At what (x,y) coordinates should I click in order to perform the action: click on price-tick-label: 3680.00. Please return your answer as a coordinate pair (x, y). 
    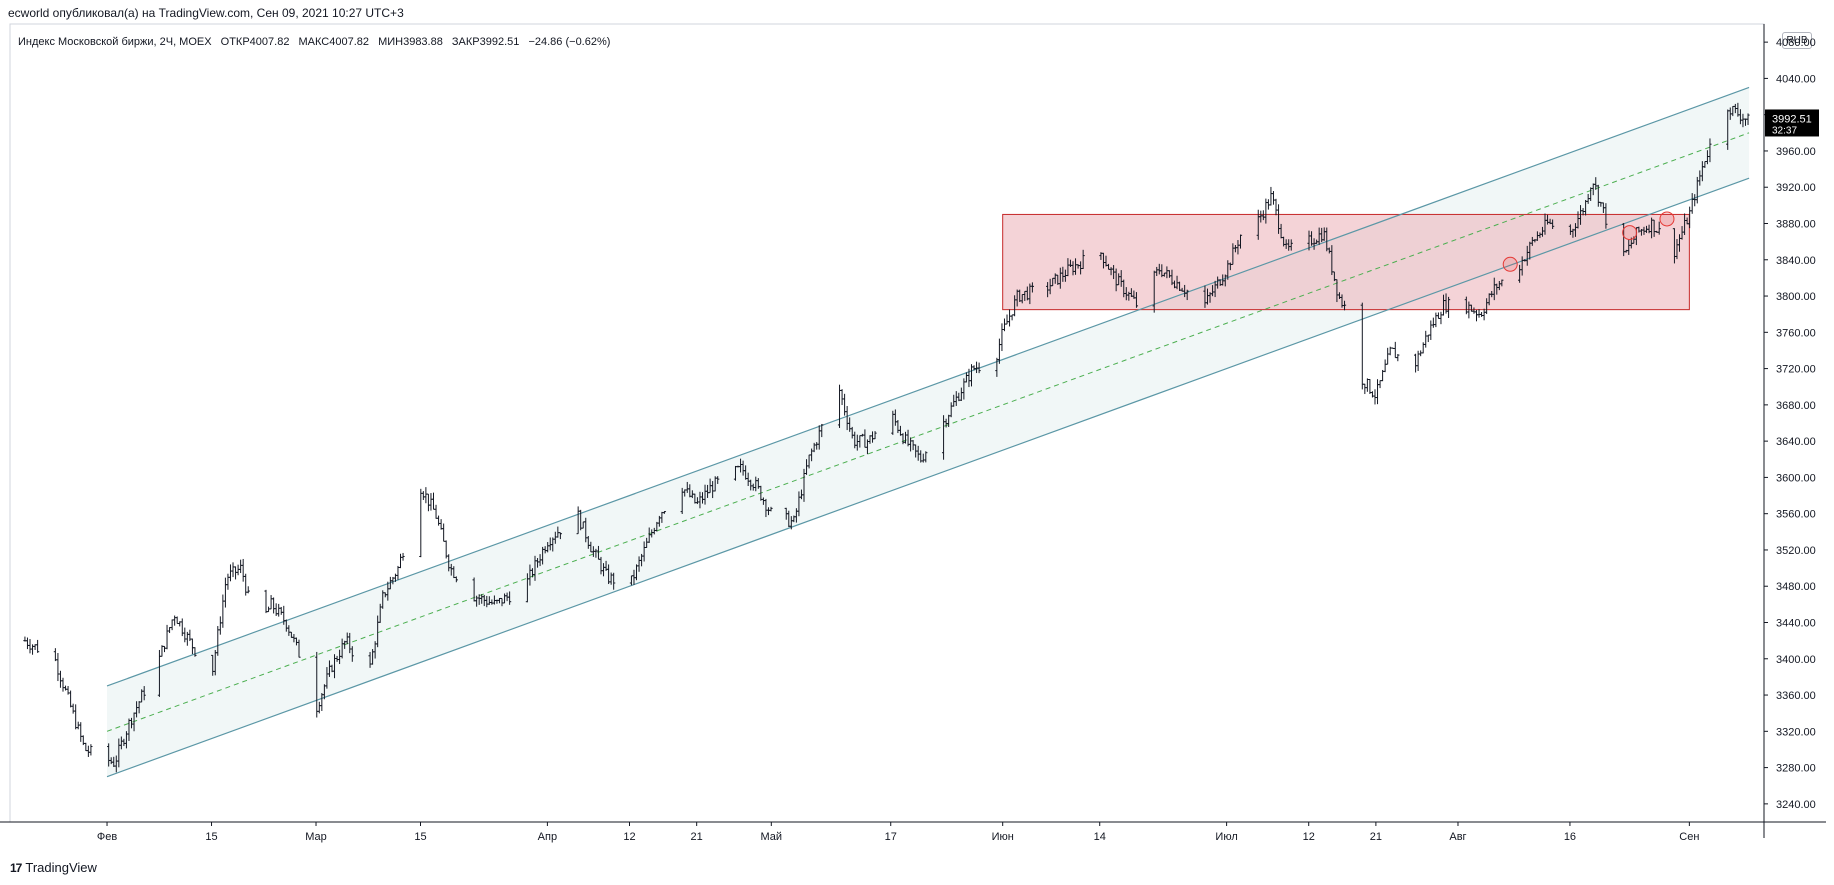
    Looking at the image, I should click on (1796, 406).